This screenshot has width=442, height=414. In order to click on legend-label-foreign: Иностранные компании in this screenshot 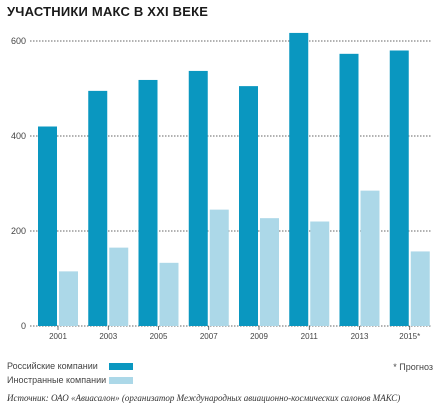, I will do `click(57, 380)`.